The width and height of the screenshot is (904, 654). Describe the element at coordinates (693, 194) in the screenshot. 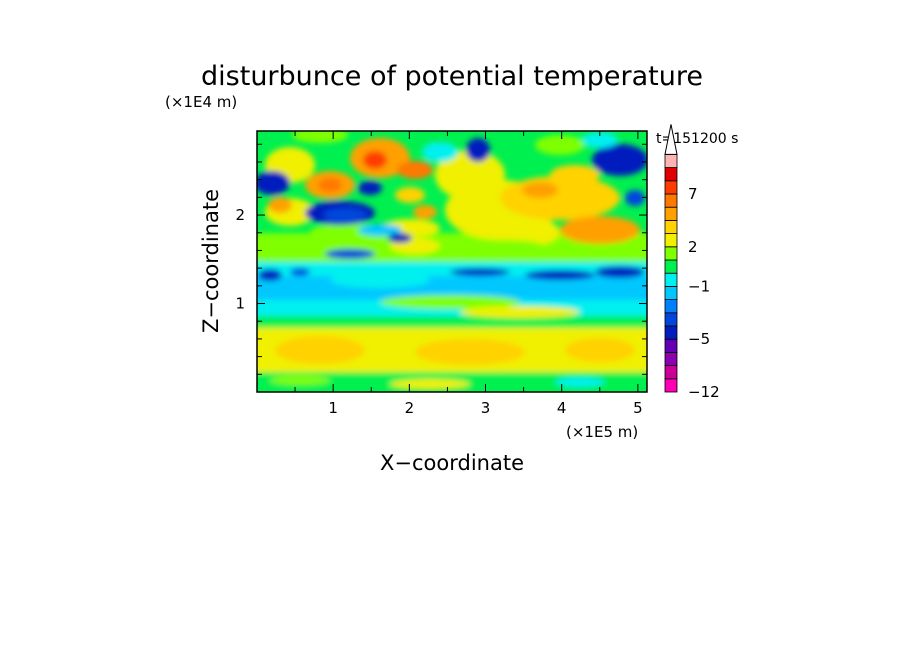

I see `colorbar-tick-label: 7` at that location.